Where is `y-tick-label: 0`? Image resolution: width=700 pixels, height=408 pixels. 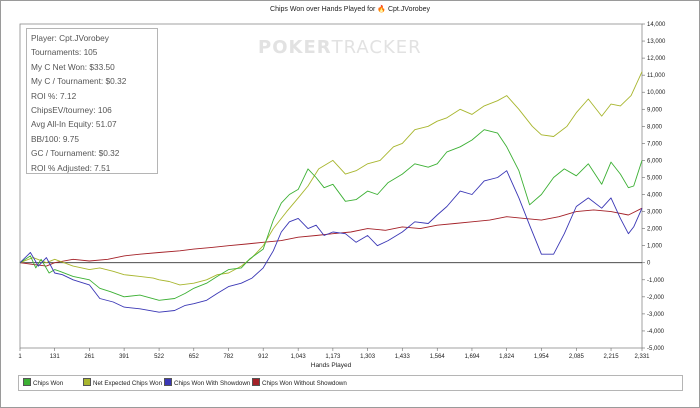 y-tick-label: 0 is located at coordinates (649, 264).